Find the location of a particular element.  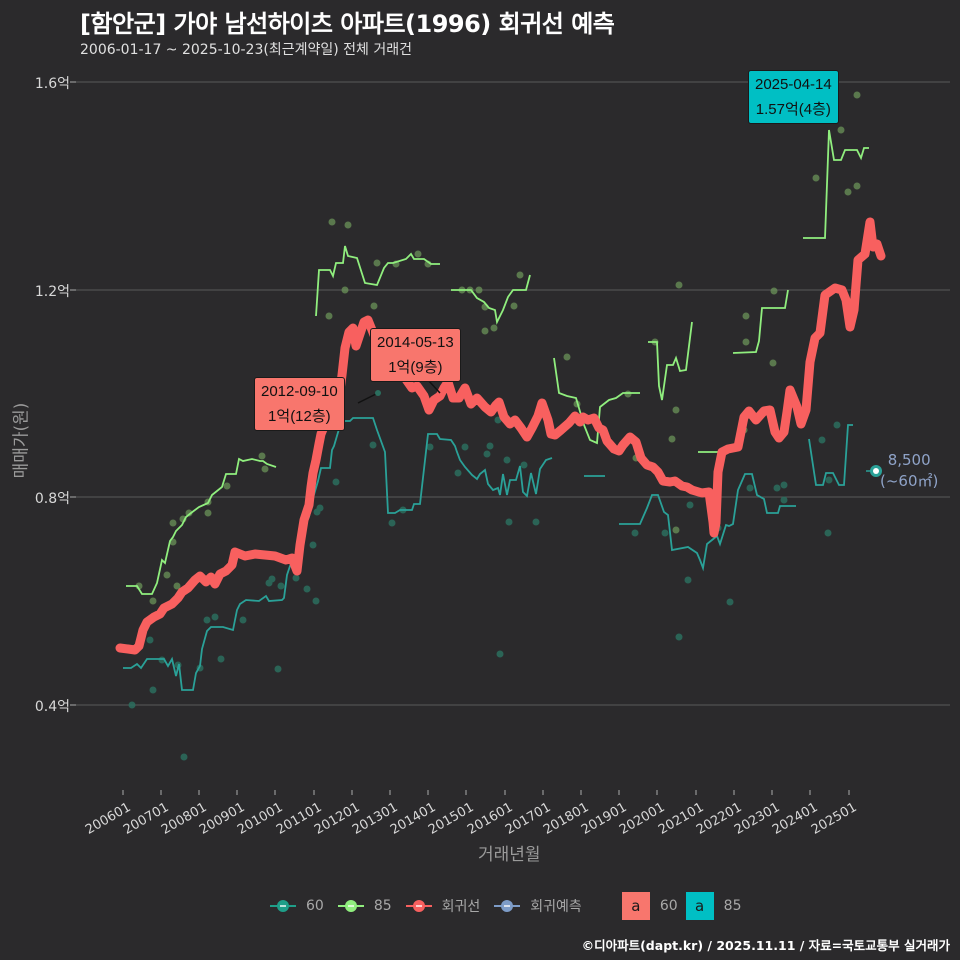

prediction-label: 8,500 (~60㎡) is located at coordinates (909, 471).